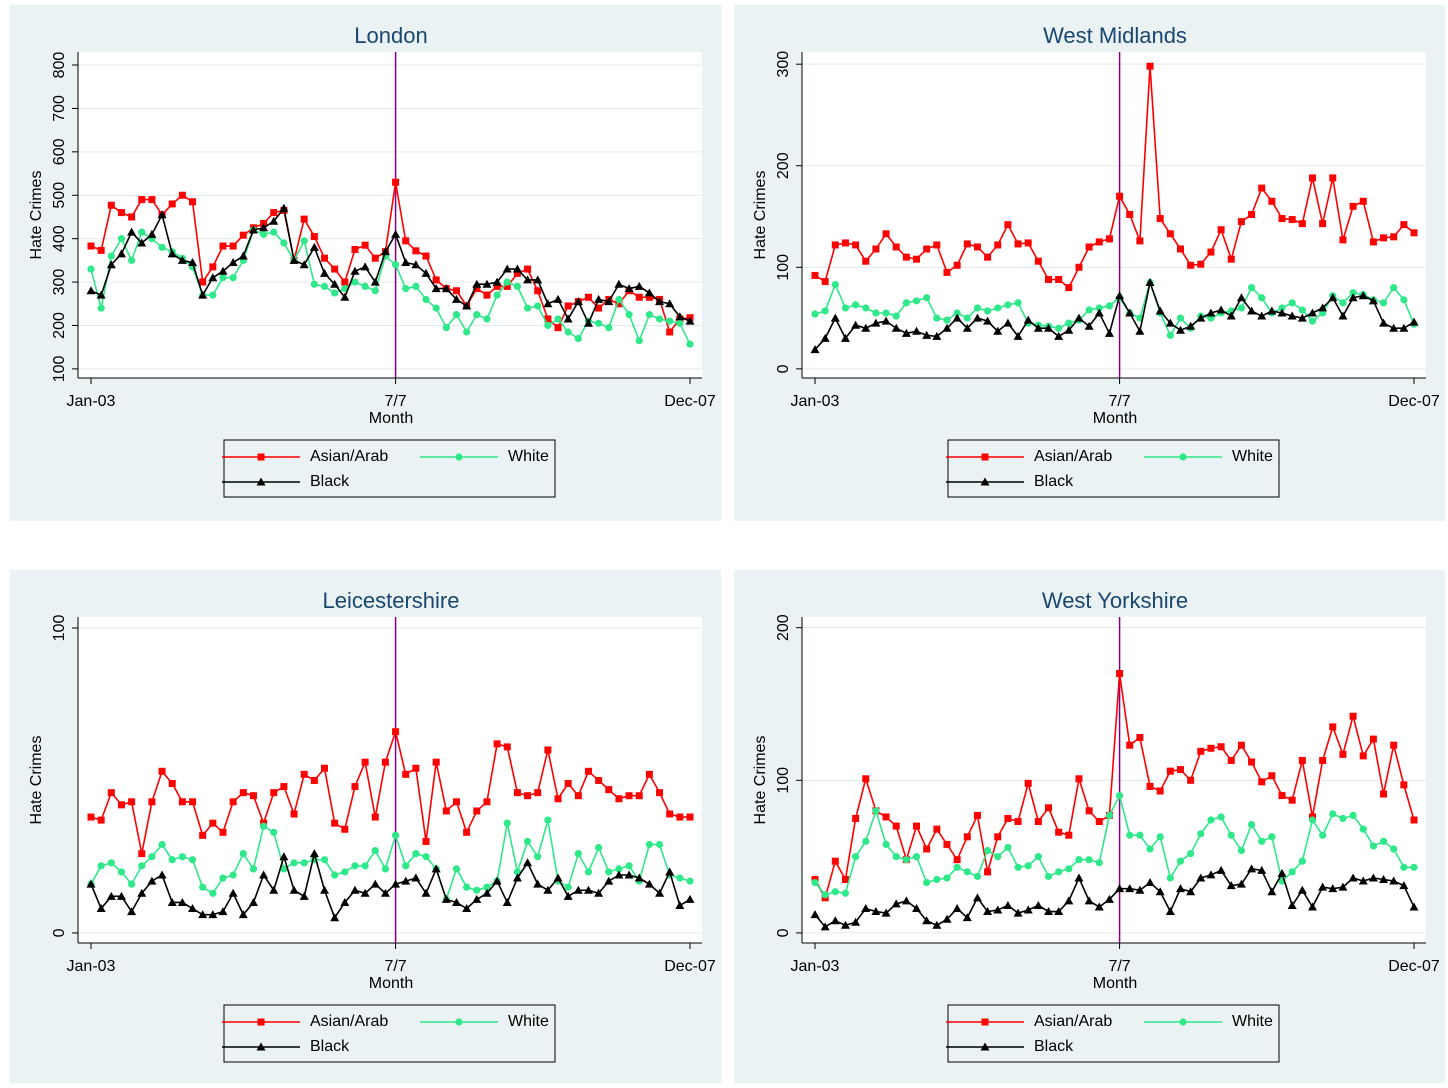 This screenshot has width=1448, height=1088. What do you see at coordinates (528, 456) in the screenshot?
I see `legend-label: White` at bounding box center [528, 456].